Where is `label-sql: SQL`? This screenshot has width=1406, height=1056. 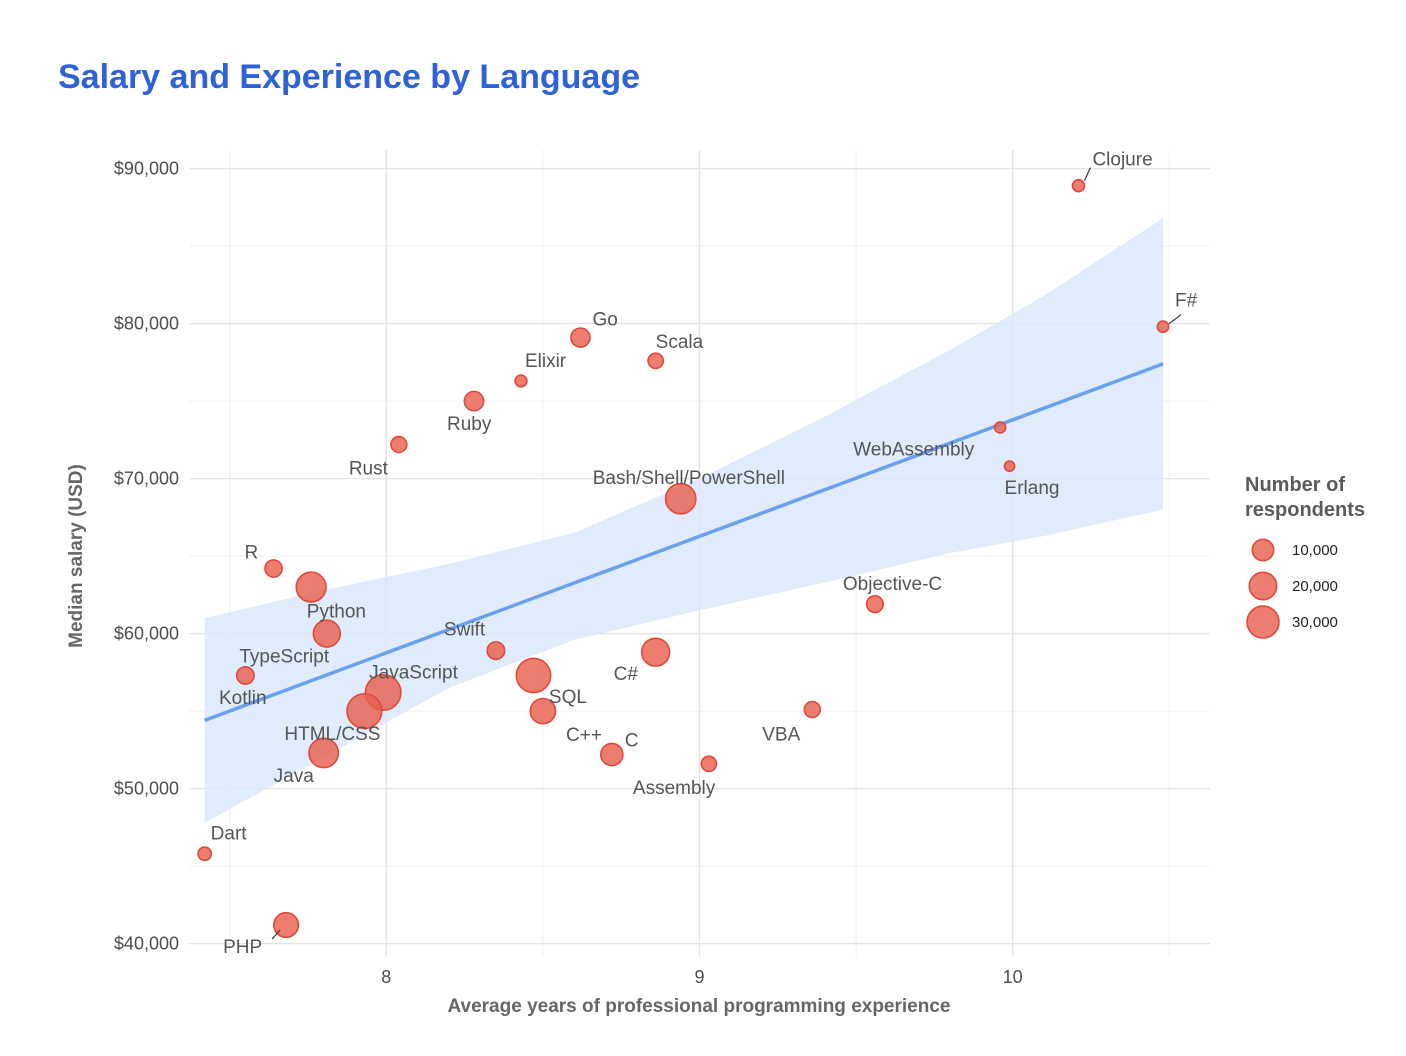
label-sql: SQL is located at coordinates (568, 697).